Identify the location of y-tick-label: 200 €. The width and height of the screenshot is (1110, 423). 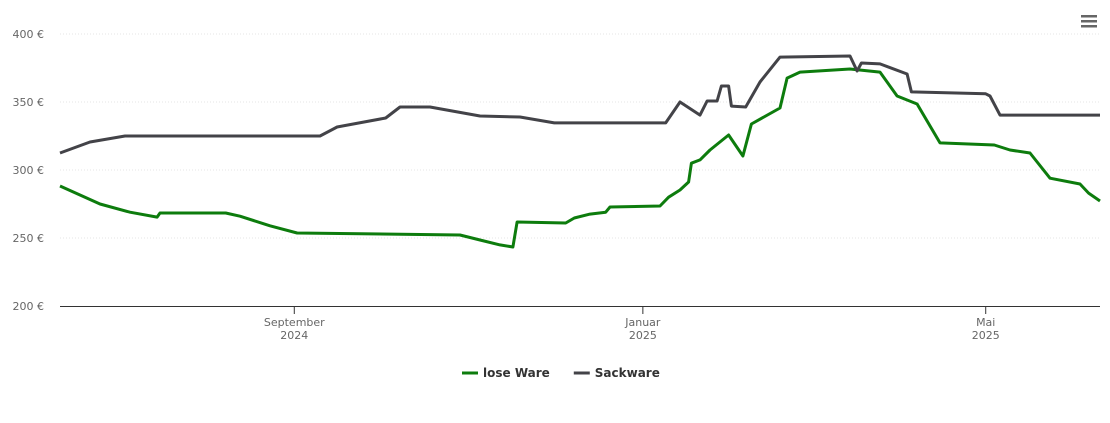
(29, 306).